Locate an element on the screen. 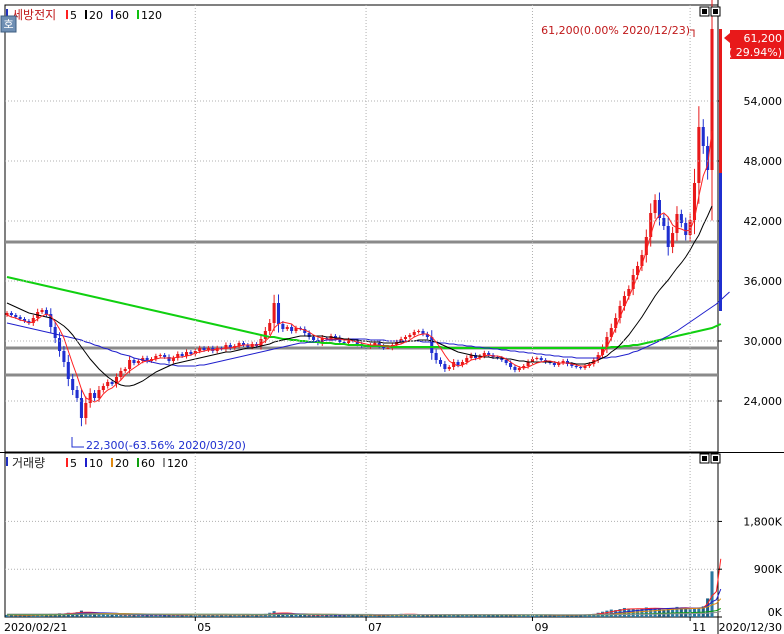 Image resolution: width=784 pixels, height=634 pixels. x-tick-label: 09 is located at coordinates (541, 627).